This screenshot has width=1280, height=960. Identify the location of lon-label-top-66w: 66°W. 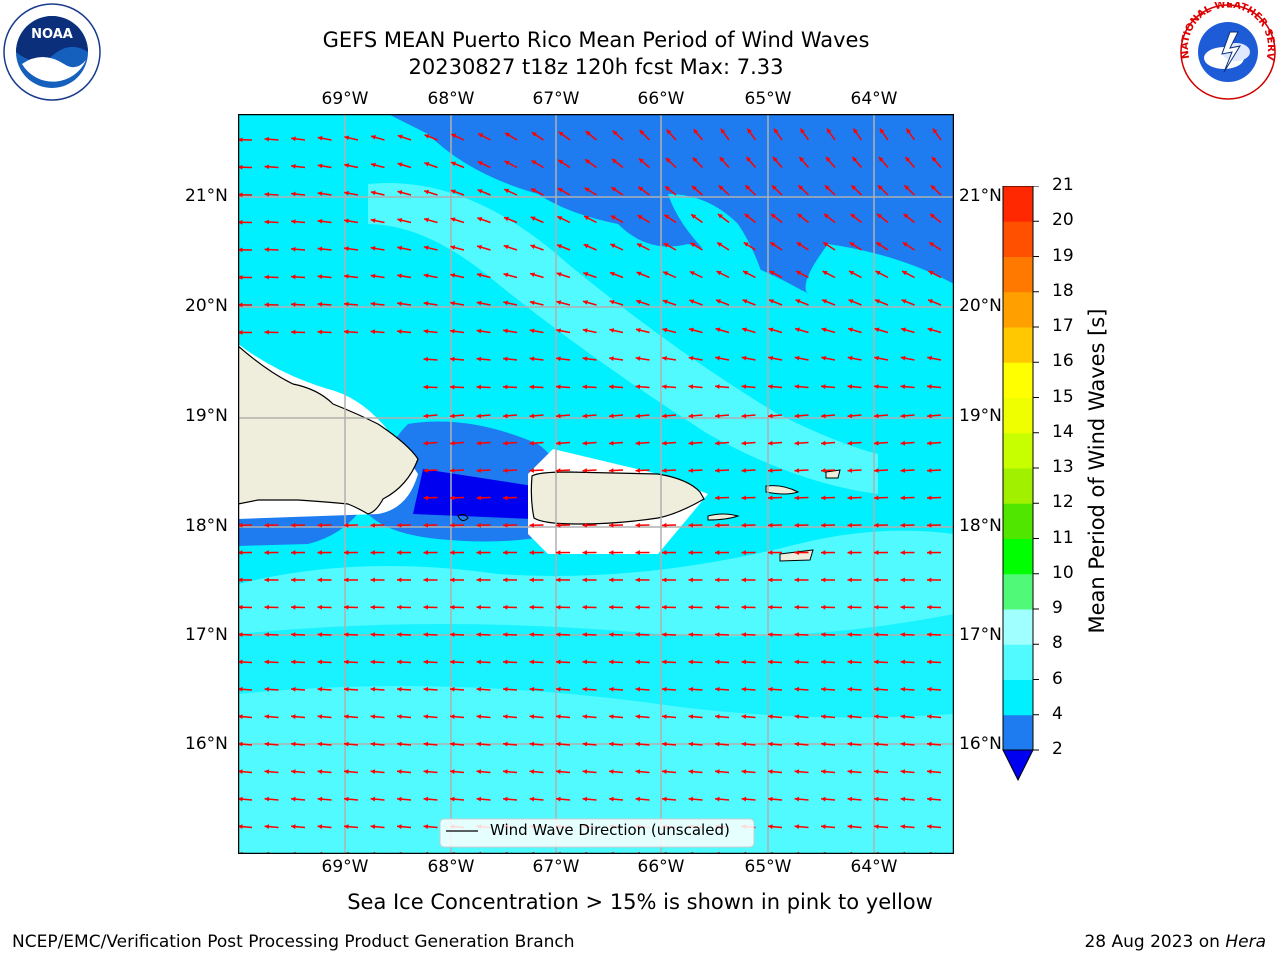
(661, 99).